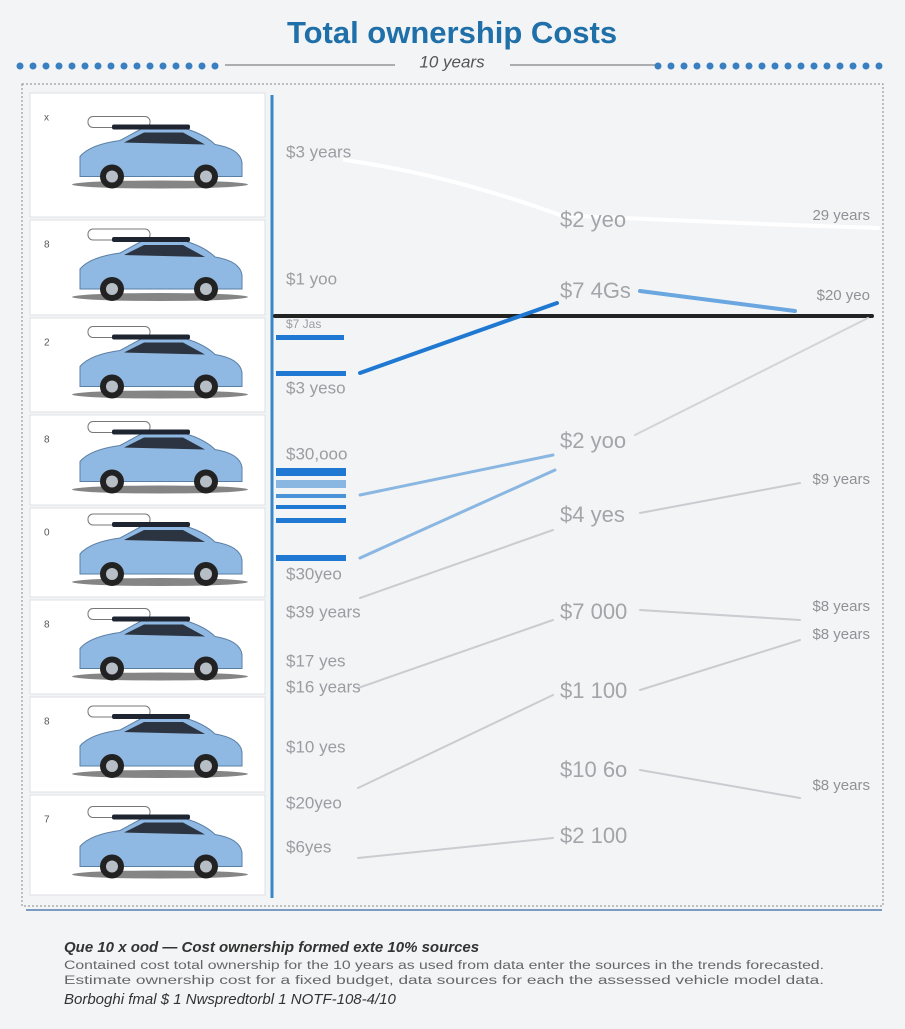  Describe the element at coordinates (314, 802) in the screenshot. I see `cost-label: $20yeo` at that location.